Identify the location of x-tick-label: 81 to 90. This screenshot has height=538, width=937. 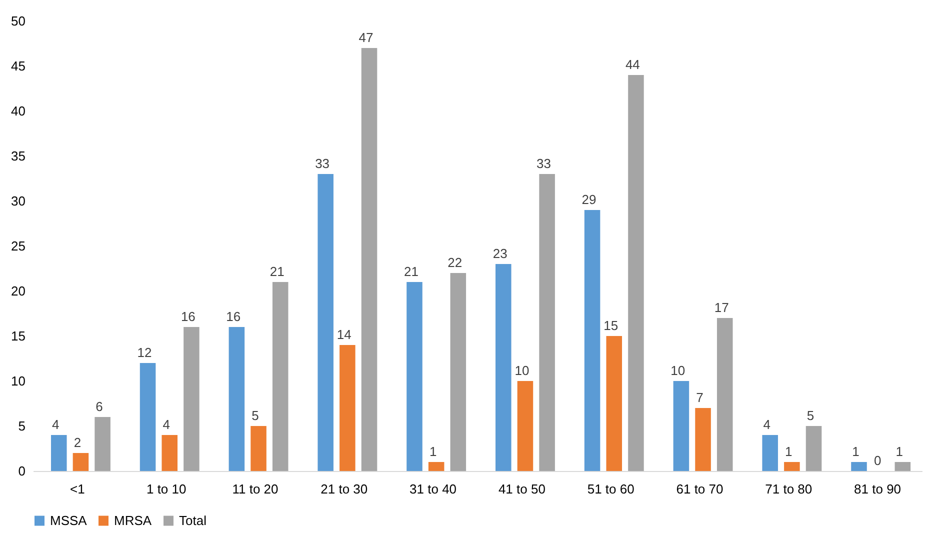
(878, 489).